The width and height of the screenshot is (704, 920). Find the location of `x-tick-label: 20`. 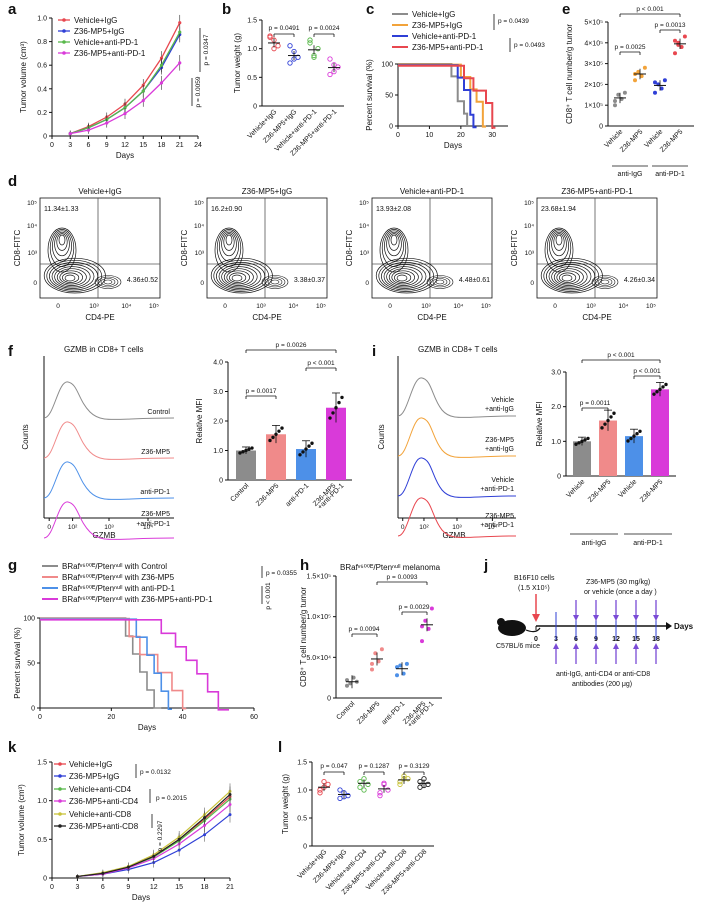

x-tick-label: 20 is located at coordinates (461, 135).